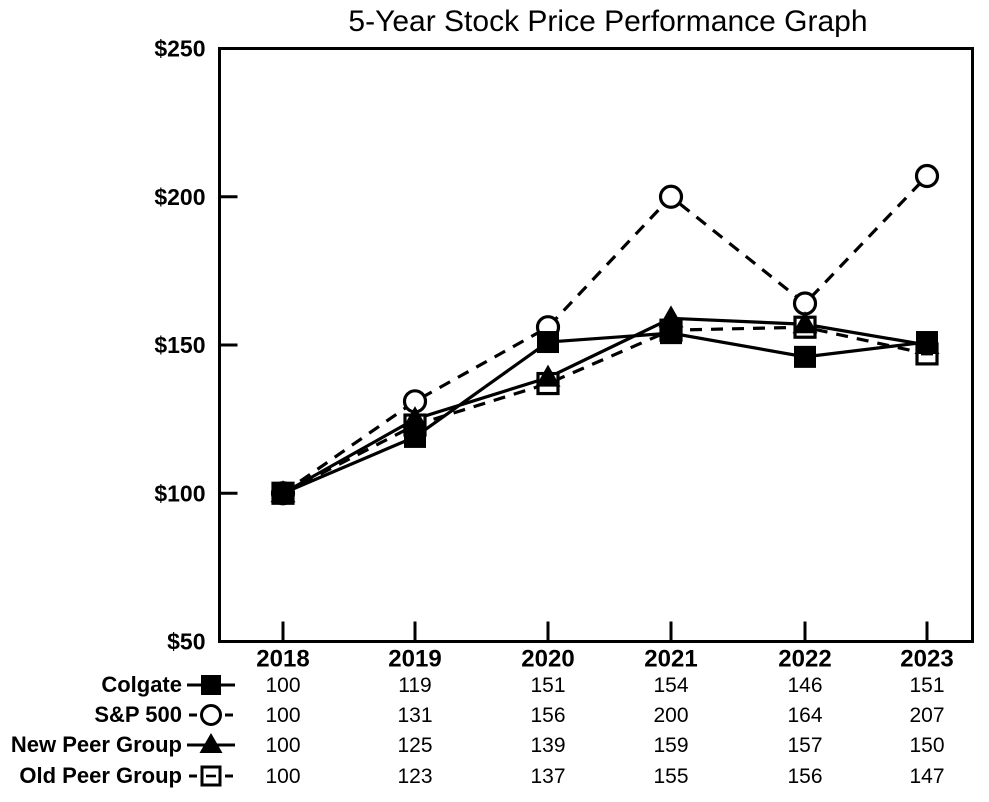 The height and width of the screenshot is (802, 989). What do you see at coordinates (96, 744) in the screenshot?
I see `legend-label-new-peer-group: New Peer Group` at bounding box center [96, 744].